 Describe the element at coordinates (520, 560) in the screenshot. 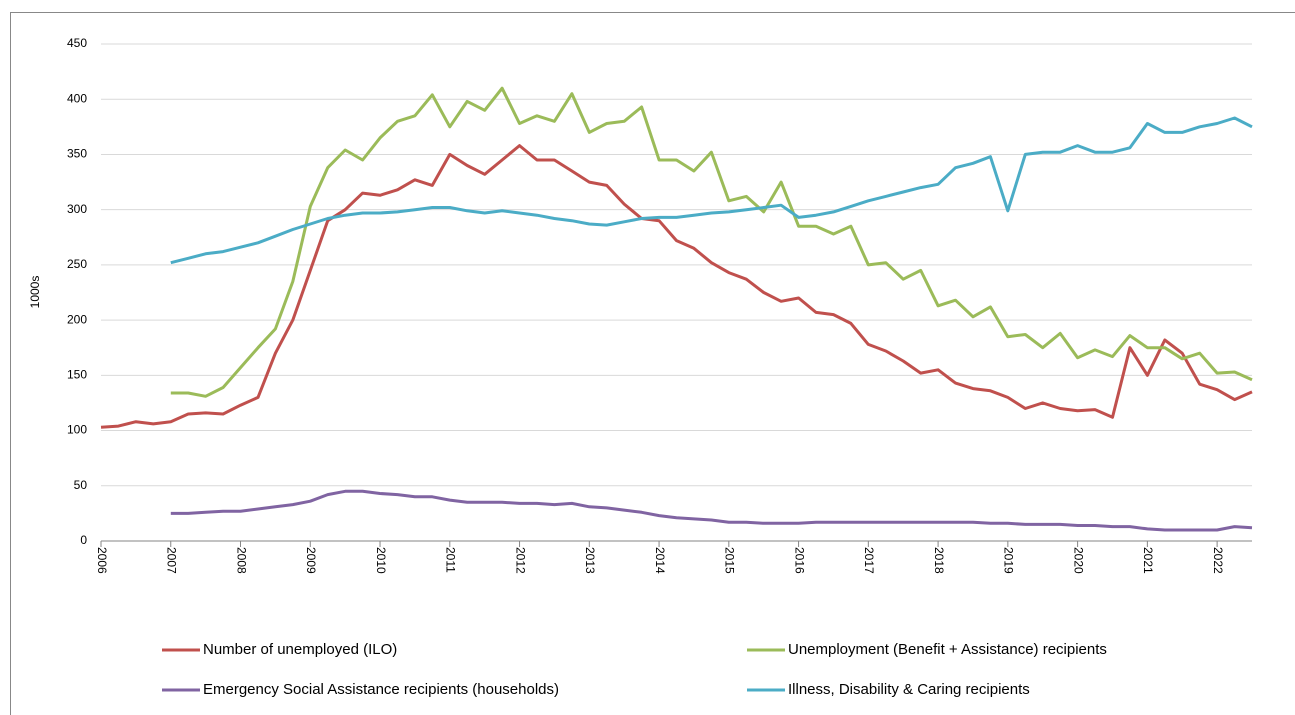

I see `x-tick-label: 2012` at that location.